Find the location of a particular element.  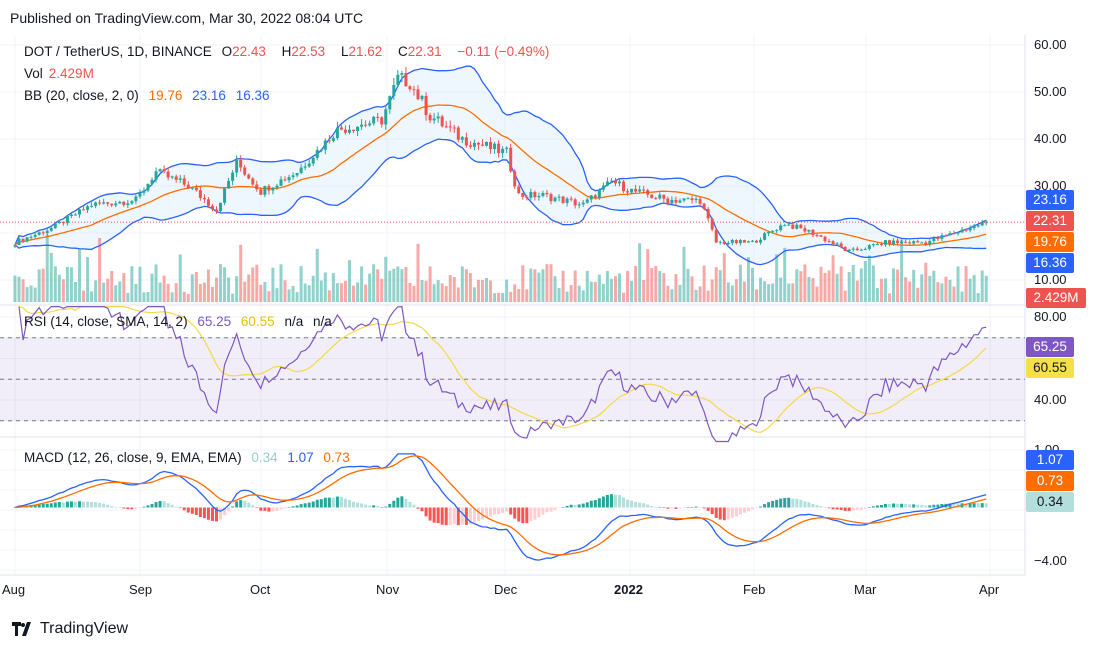

macd-value: 1.07 is located at coordinates (300, 457).